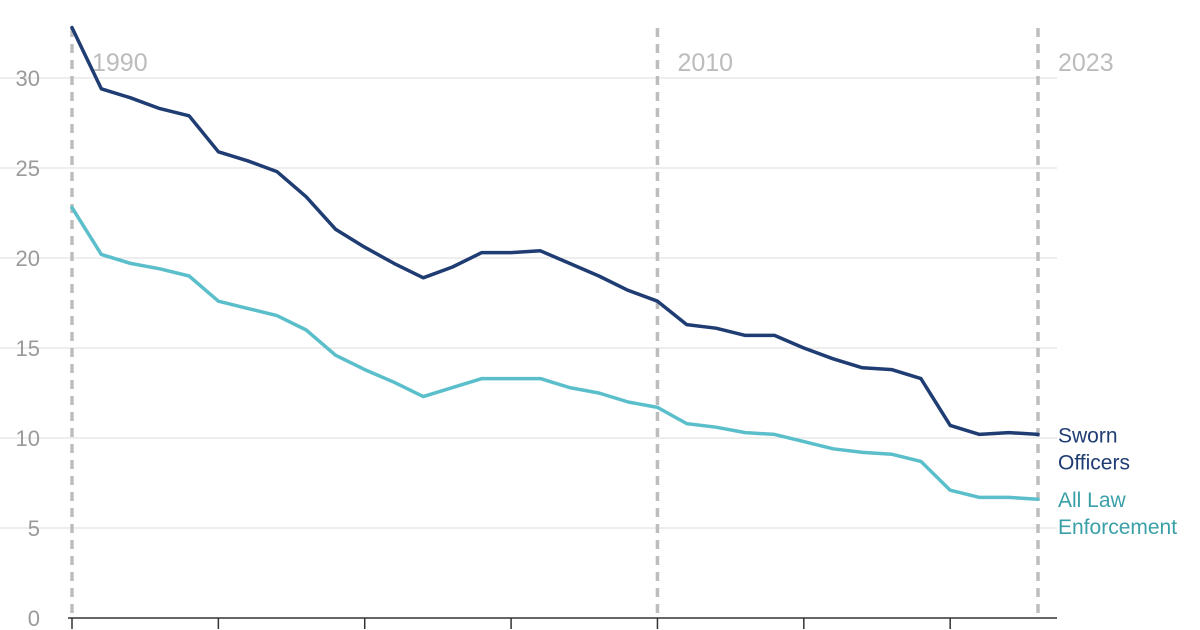 The height and width of the screenshot is (630, 1200). What do you see at coordinates (804, 348) in the screenshot?
I see `data-point-sworn-officers-2015` at bounding box center [804, 348].